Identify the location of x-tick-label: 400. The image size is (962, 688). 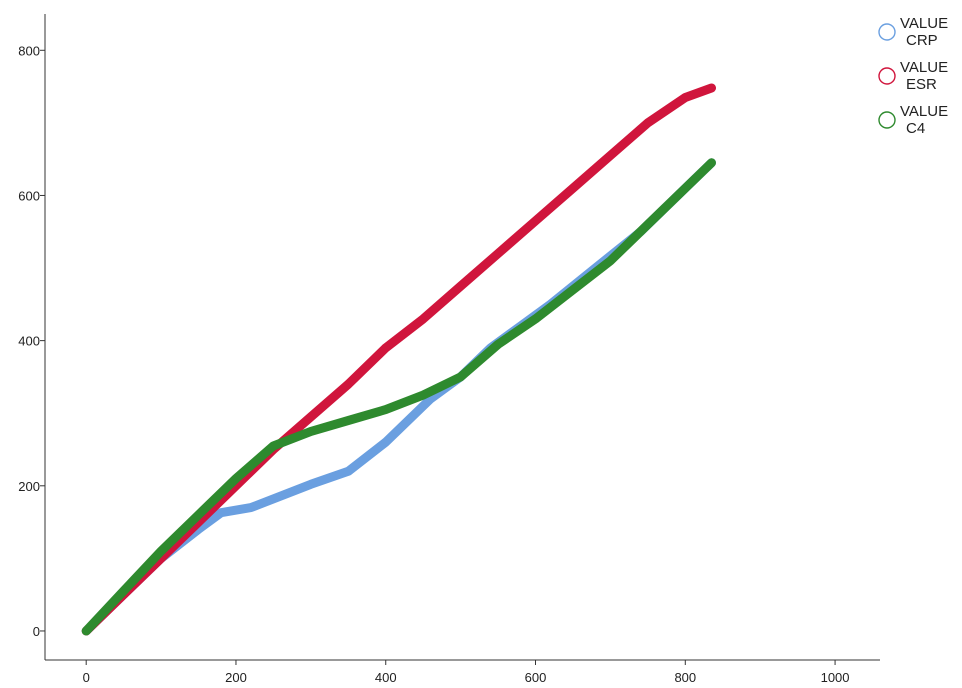
(386, 677).